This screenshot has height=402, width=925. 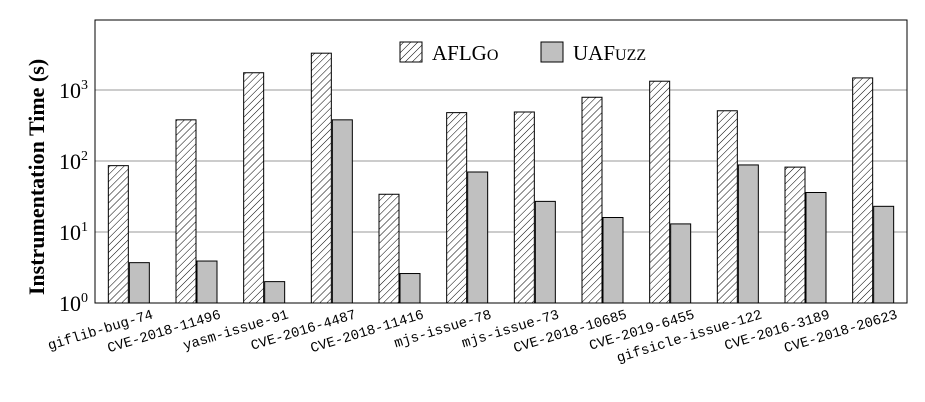 I want to click on y-tick-label: 10¹, so click(x=73, y=232).